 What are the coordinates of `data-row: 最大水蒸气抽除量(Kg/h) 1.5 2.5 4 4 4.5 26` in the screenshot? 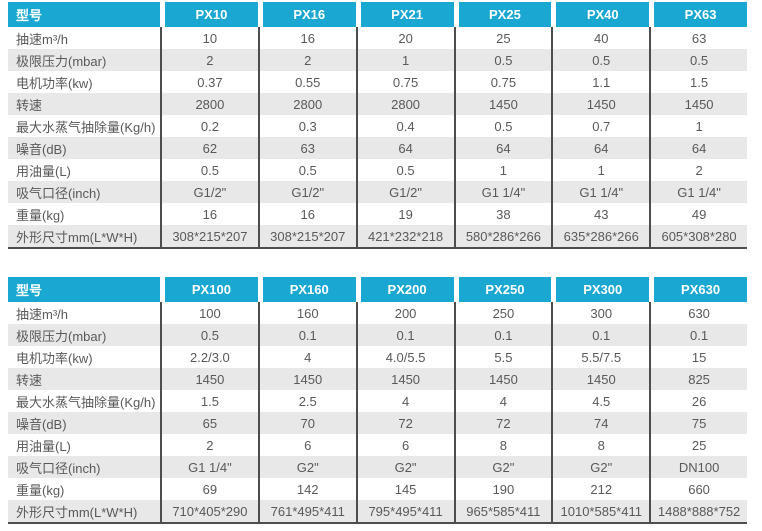 It's located at (377, 401).